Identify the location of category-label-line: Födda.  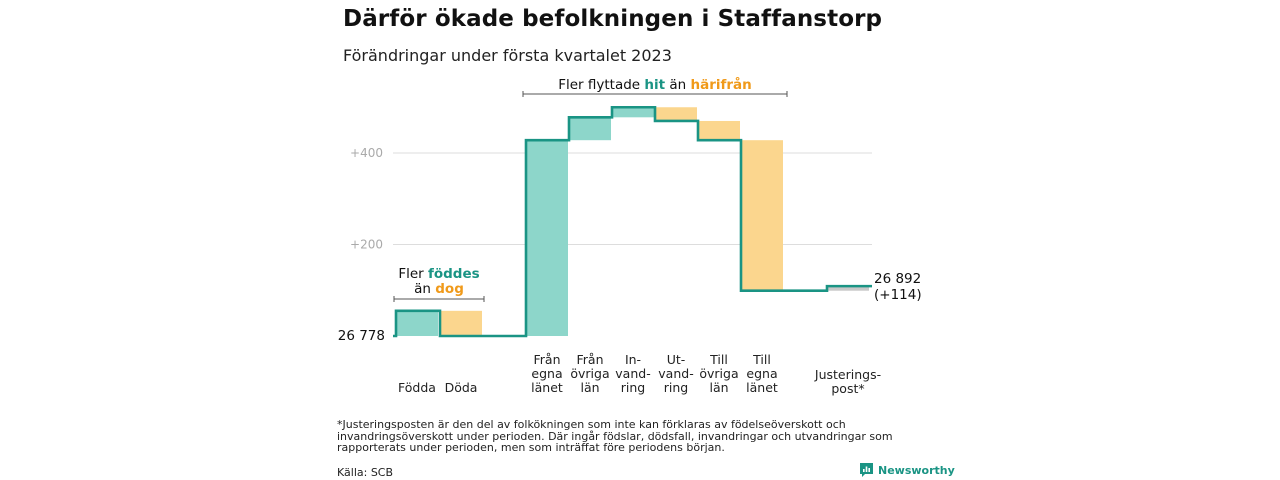
(417, 387).